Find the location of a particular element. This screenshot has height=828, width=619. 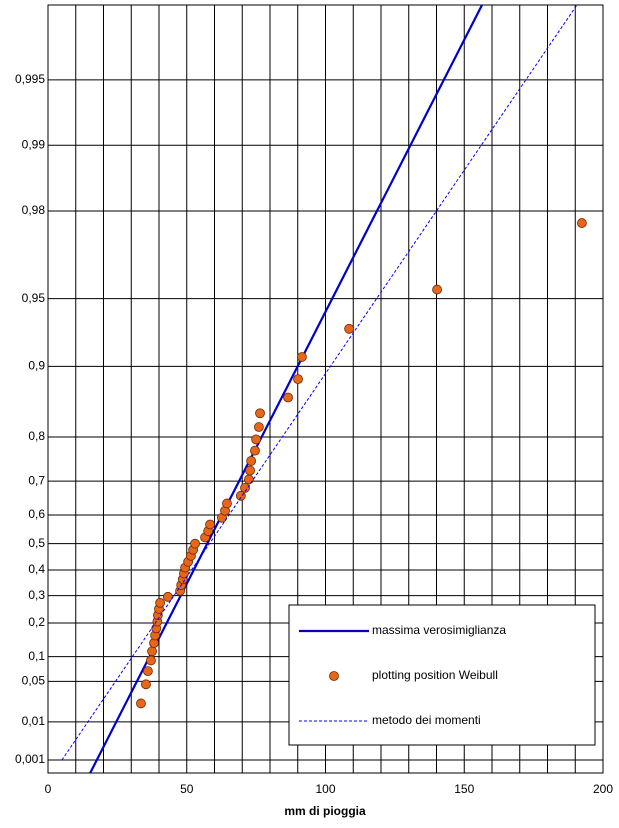

y-tick-label: 0,05 is located at coordinates (34, 681).